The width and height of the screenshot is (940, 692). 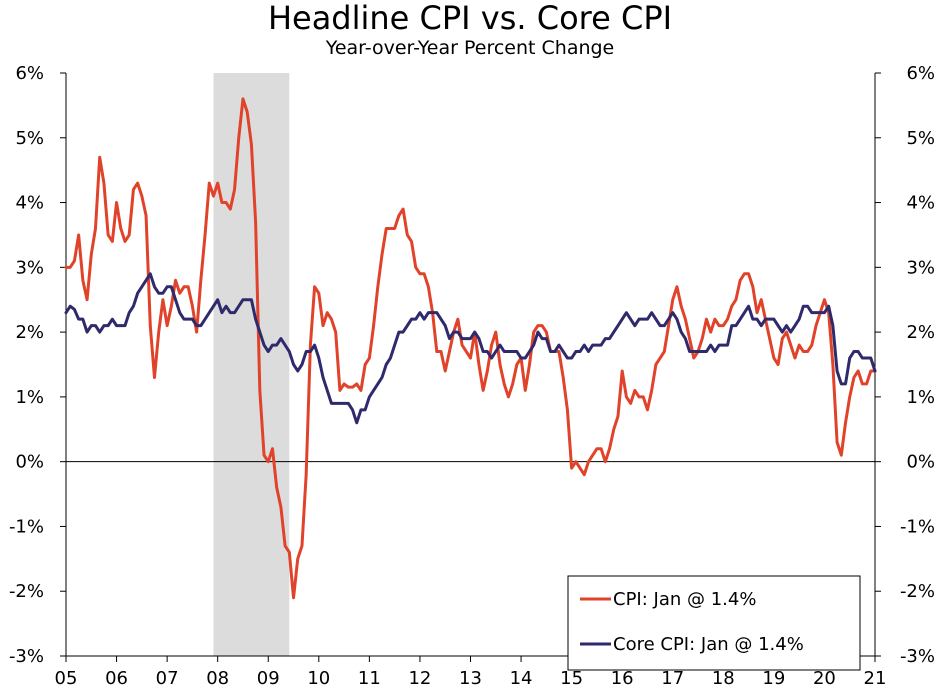 I want to click on x-tick-label: 10, so click(x=318, y=678).